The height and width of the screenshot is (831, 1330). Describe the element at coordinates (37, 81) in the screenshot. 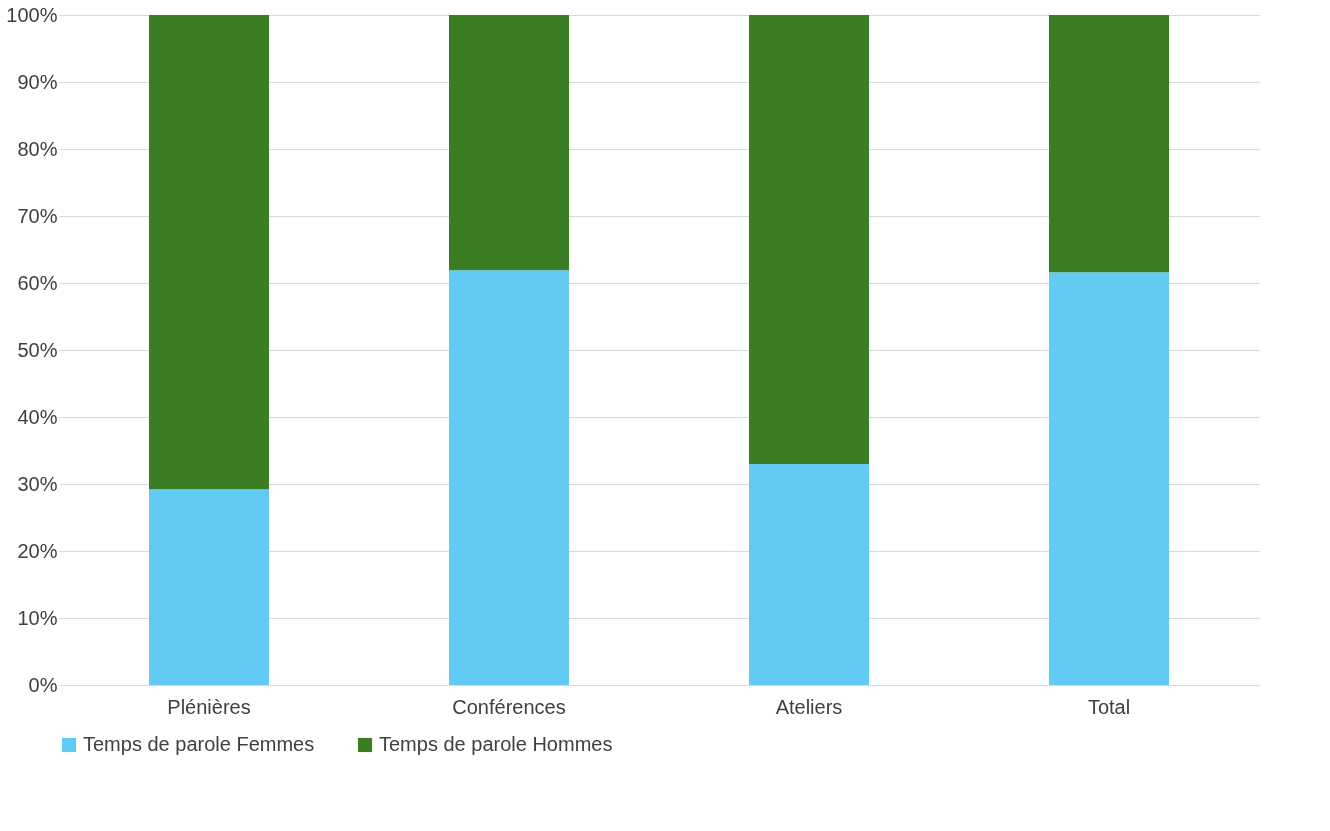

I see `y-tick-label: 90%` at that location.